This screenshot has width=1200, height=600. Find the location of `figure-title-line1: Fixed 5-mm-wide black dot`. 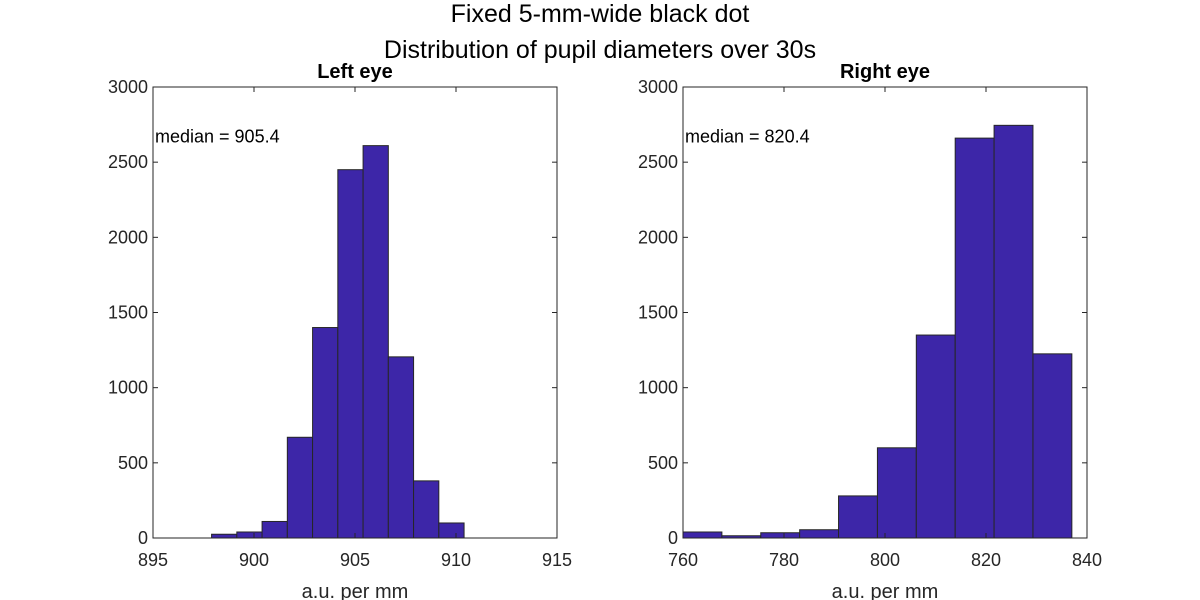

figure-title-line1: Fixed 5-mm-wide black dot is located at coordinates (600, 14).